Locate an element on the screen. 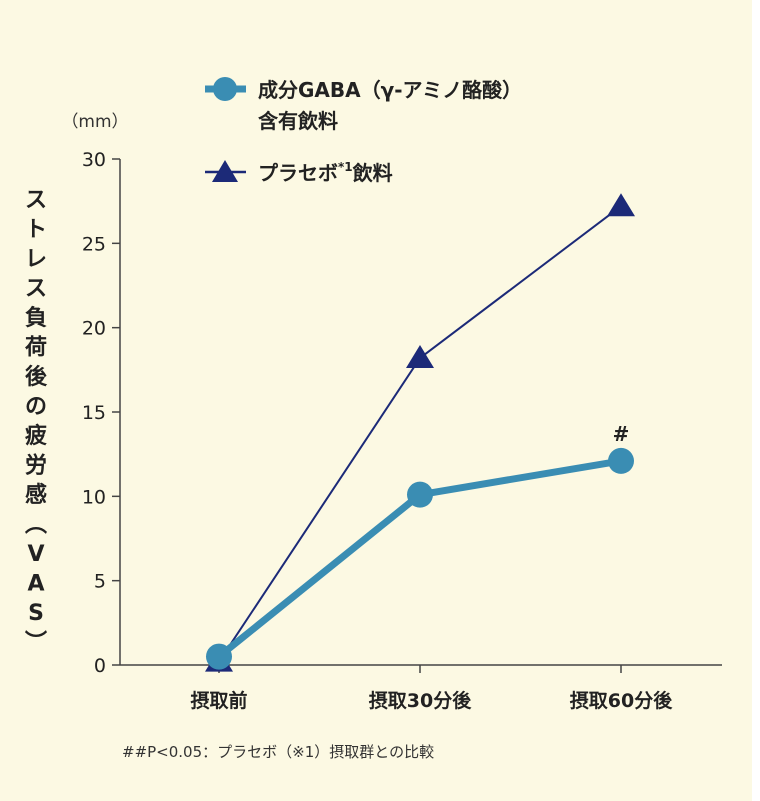 Image resolution: width=760 pixels, height=801 pixels. y-ticks: 0 5 10 15 20 25 30 is located at coordinates (101, 413).